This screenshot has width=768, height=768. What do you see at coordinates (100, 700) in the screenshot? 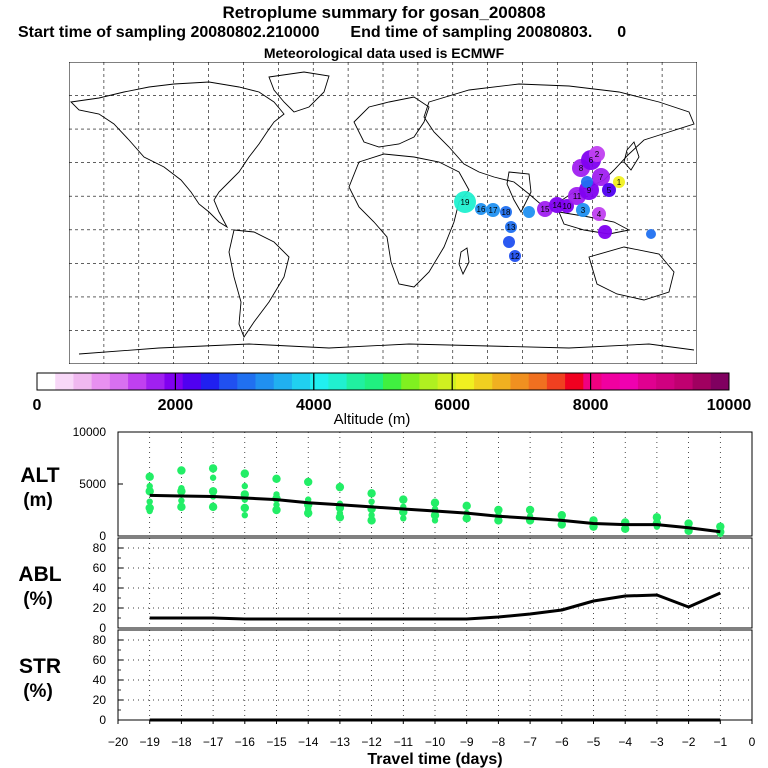
I see `y-tick-label: 20` at bounding box center [100, 700].